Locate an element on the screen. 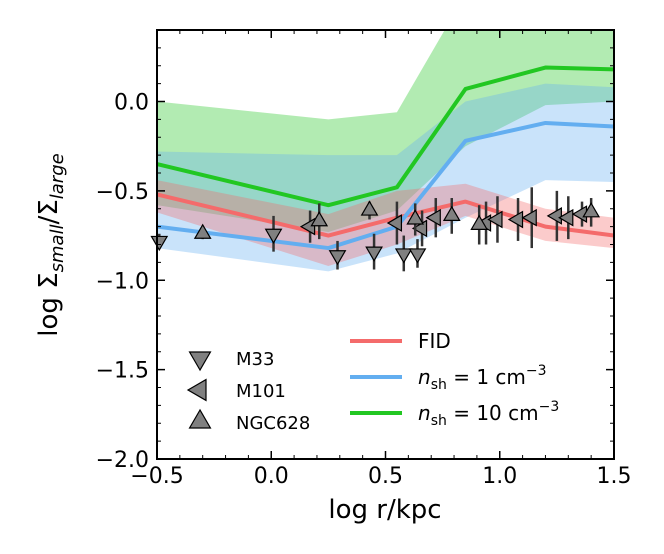 The image size is (664, 554). legend-label-ngc628: NGC628 is located at coordinates (273, 423).